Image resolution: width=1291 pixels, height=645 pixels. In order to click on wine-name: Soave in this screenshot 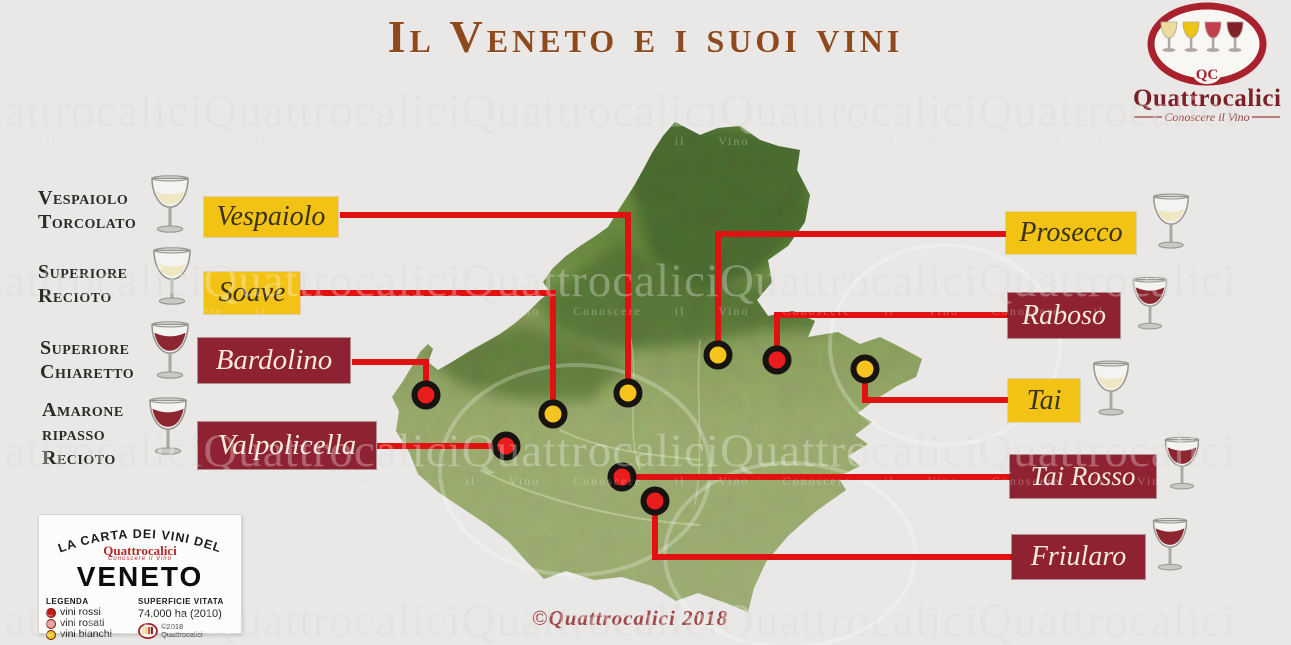, I will do `click(252, 292)`.